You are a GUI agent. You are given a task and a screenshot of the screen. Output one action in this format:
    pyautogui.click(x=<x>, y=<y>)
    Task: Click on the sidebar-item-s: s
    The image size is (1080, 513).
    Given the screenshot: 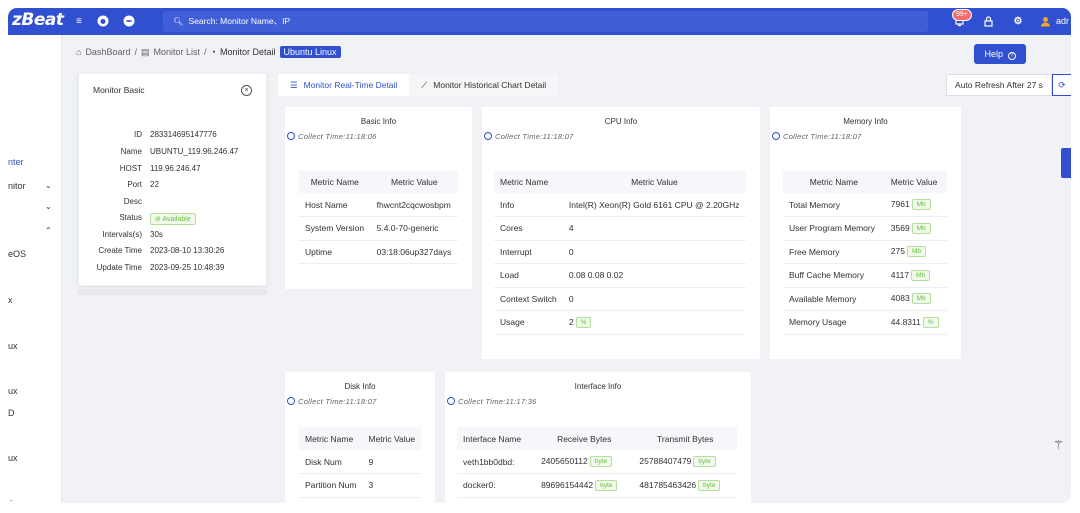 What is the action you would take?
    pyautogui.click(x=10, y=500)
    